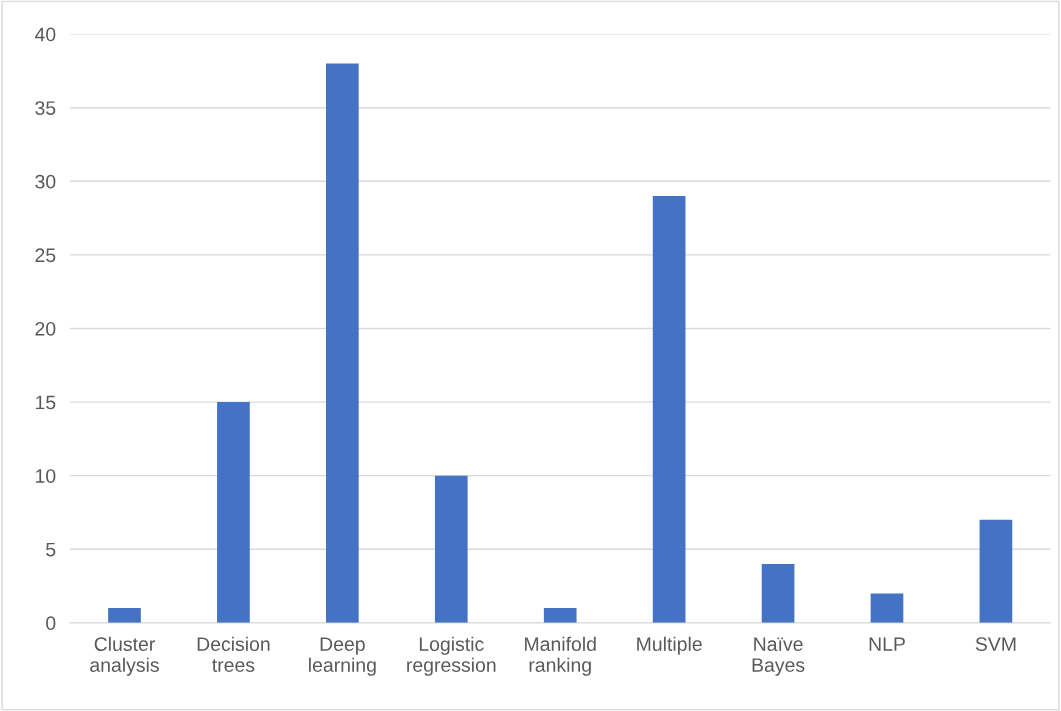 The width and height of the screenshot is (1061, 711). Describe the element at coordinates (778, 656) in the screenshot. I see `x-tick-label: Naïve Bayes` at that location.